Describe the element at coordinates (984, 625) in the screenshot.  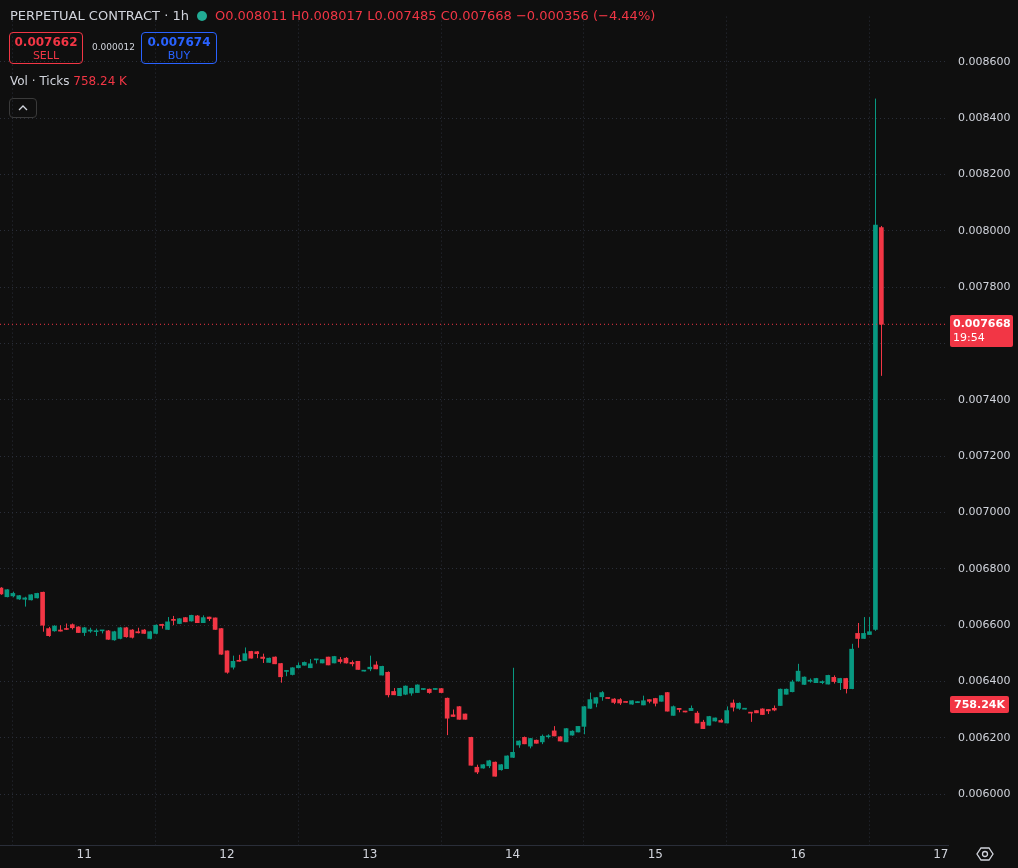
I see `y-tick-label: 0.006600` at that location.